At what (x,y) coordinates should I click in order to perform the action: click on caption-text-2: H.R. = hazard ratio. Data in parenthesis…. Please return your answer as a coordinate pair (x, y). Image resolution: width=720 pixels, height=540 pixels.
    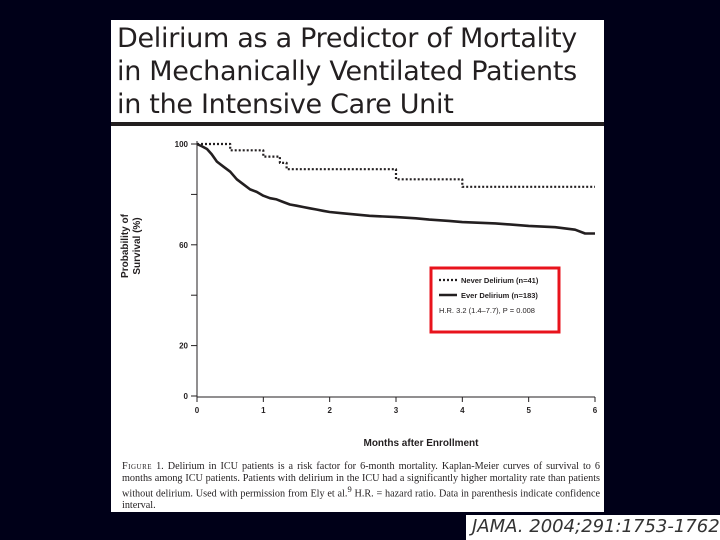
    Looking at the image, I should click on (361, 500).